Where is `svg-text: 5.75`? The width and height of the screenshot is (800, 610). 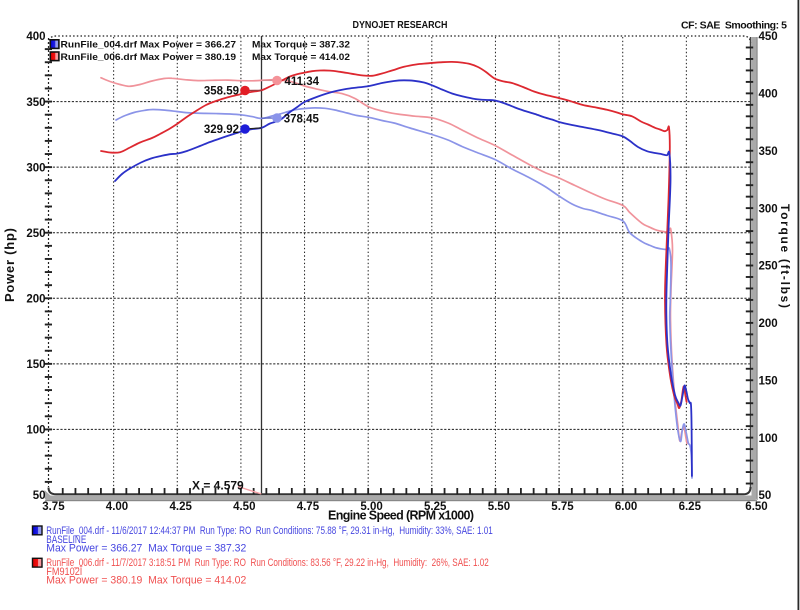 svg-text: 5.75 is located at coordinates (562, 507).